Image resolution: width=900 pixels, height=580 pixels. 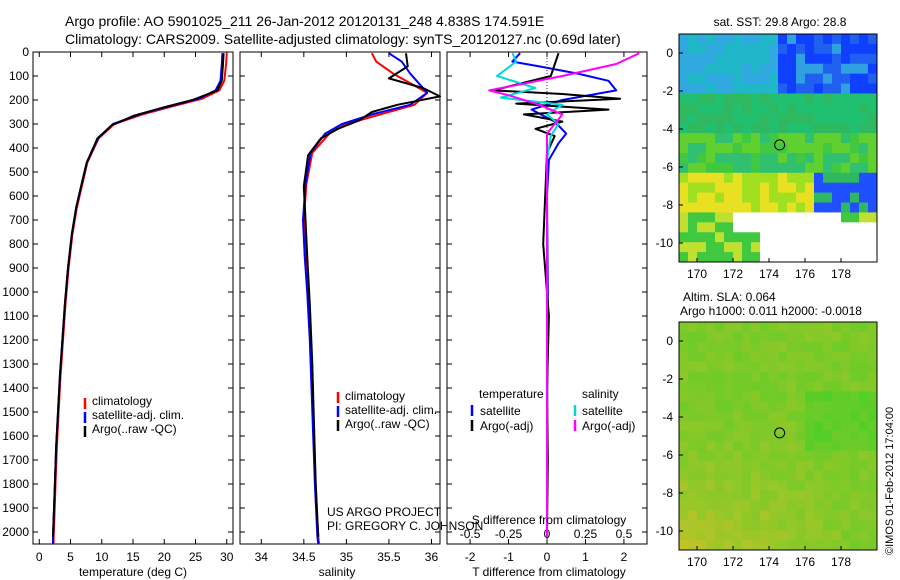 What do you see at coordinates (16, 316) in the screenshot?
I see `y-tick-label: 1100` at bounding box center [16, 316].